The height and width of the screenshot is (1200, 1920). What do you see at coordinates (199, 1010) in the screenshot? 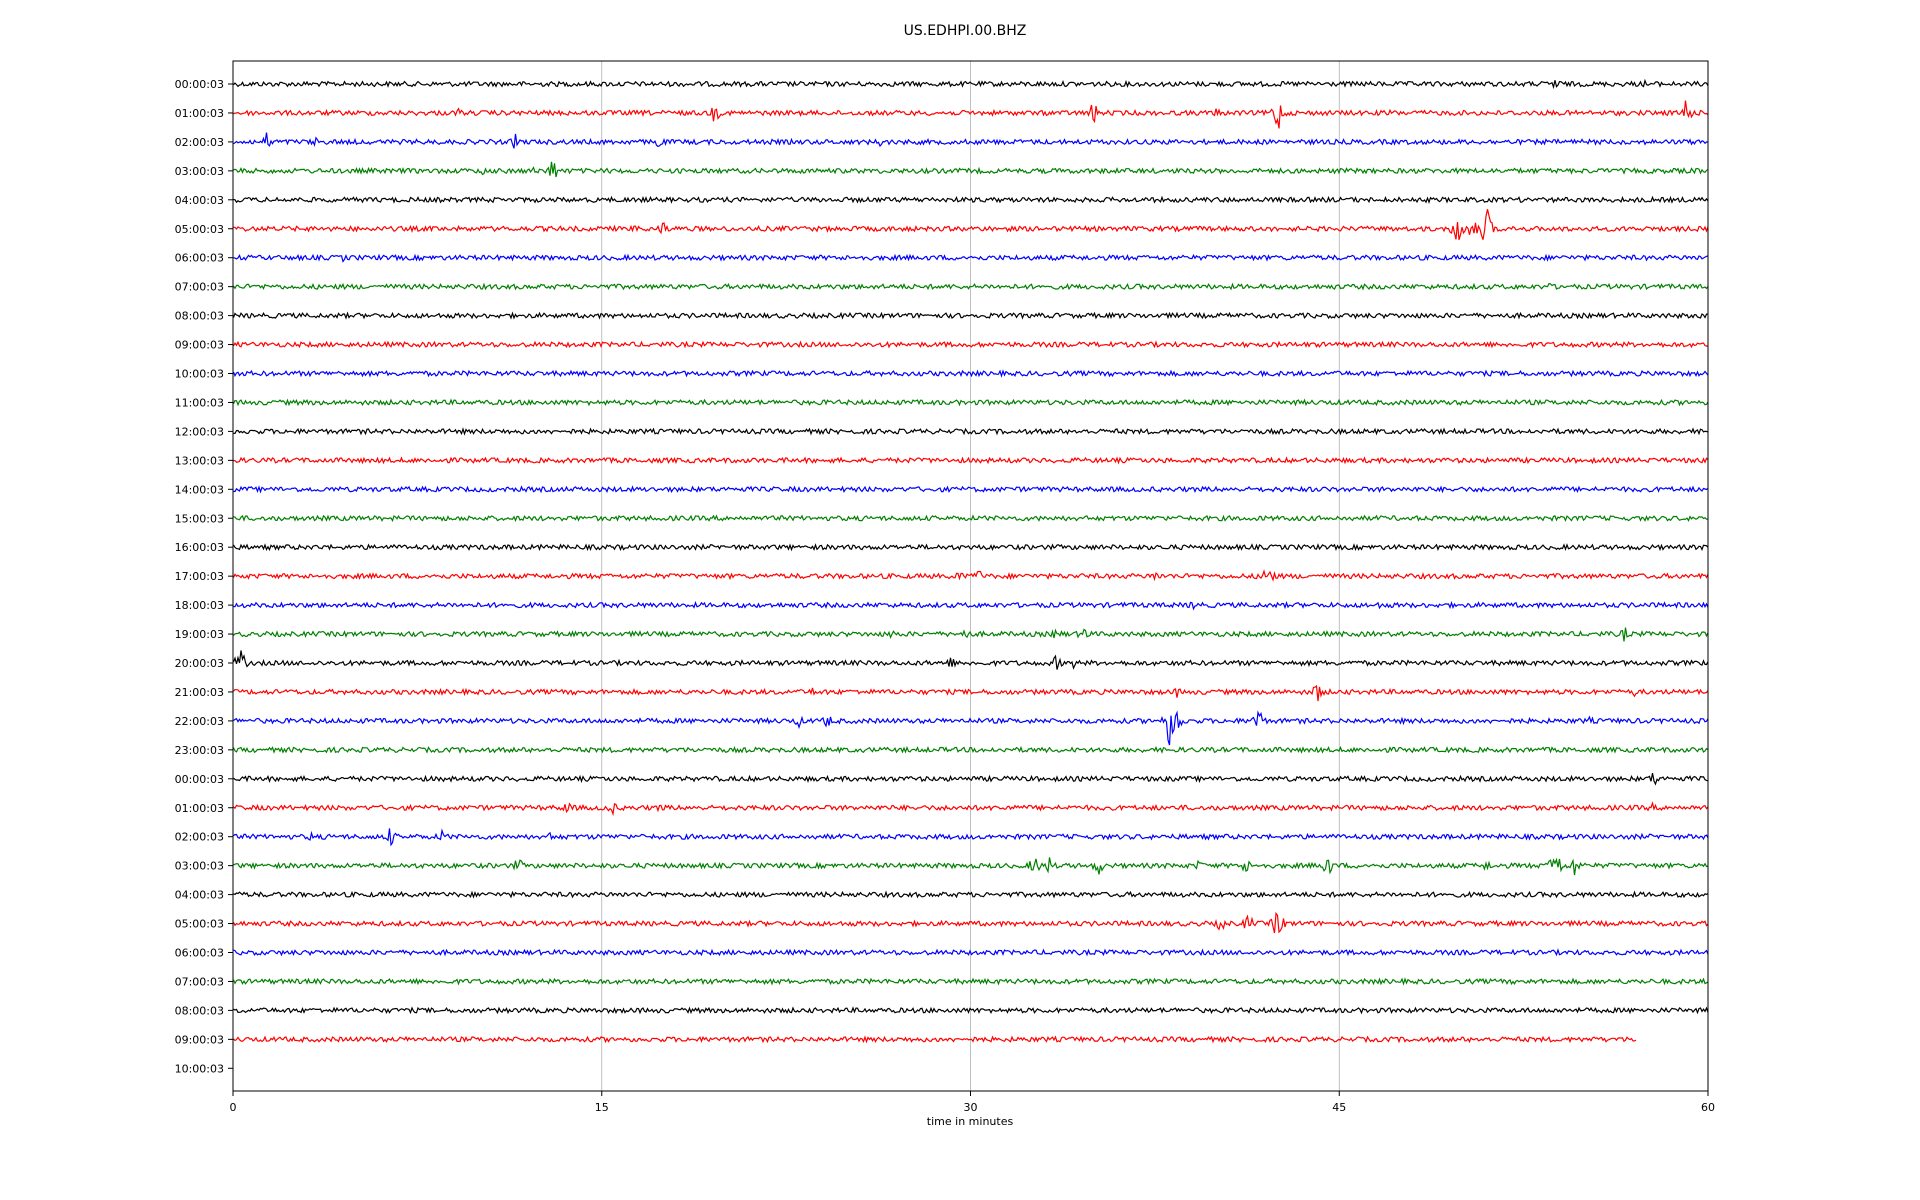
I see `row-label-32: 08:00:03` at bounding box center [199, 1010].